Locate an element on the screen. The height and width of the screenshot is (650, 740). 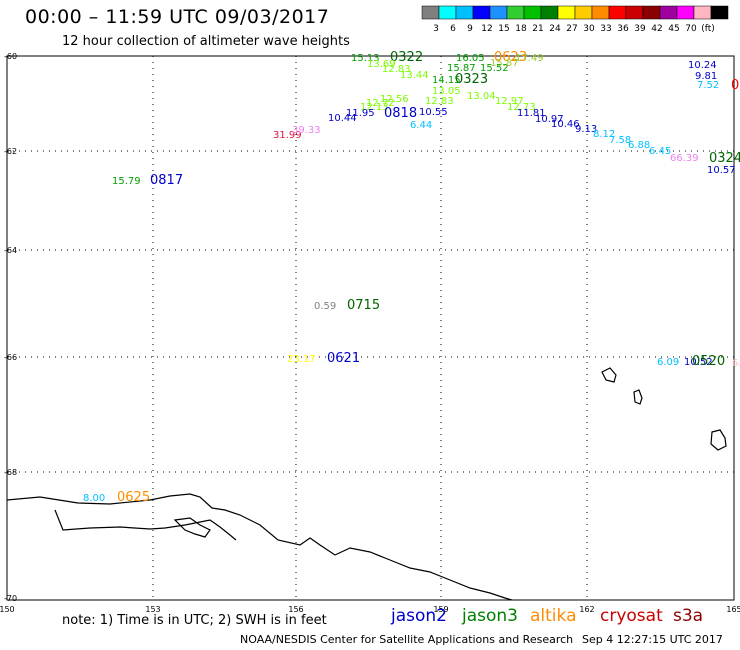
satellite-altika: altika is located at coordinates (553, 616).